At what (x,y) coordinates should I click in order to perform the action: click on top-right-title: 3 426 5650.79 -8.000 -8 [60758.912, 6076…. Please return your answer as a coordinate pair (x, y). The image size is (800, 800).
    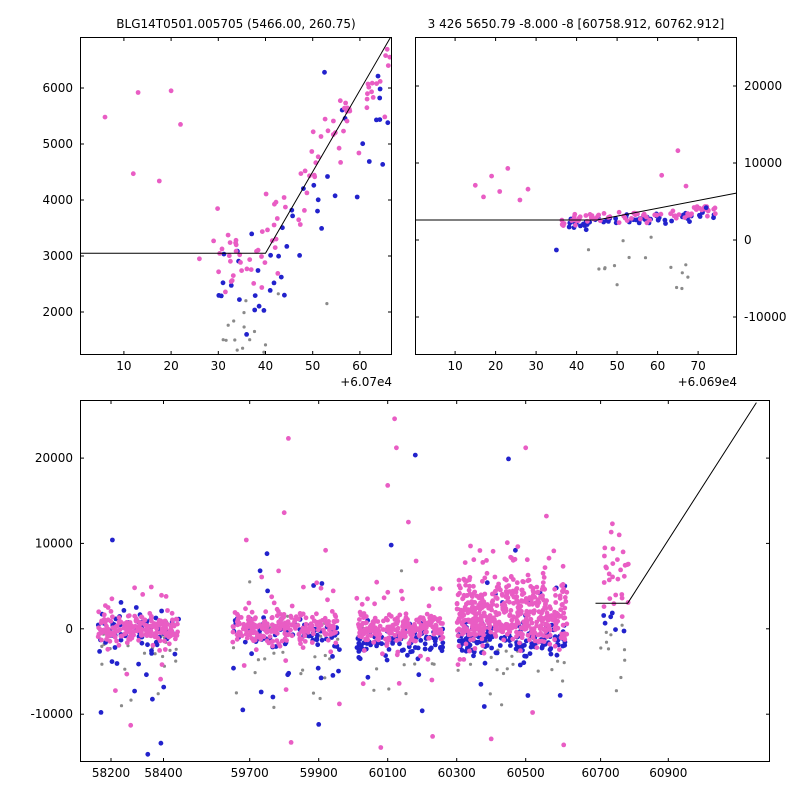
    Looking at the image, I should click on (576, 24).